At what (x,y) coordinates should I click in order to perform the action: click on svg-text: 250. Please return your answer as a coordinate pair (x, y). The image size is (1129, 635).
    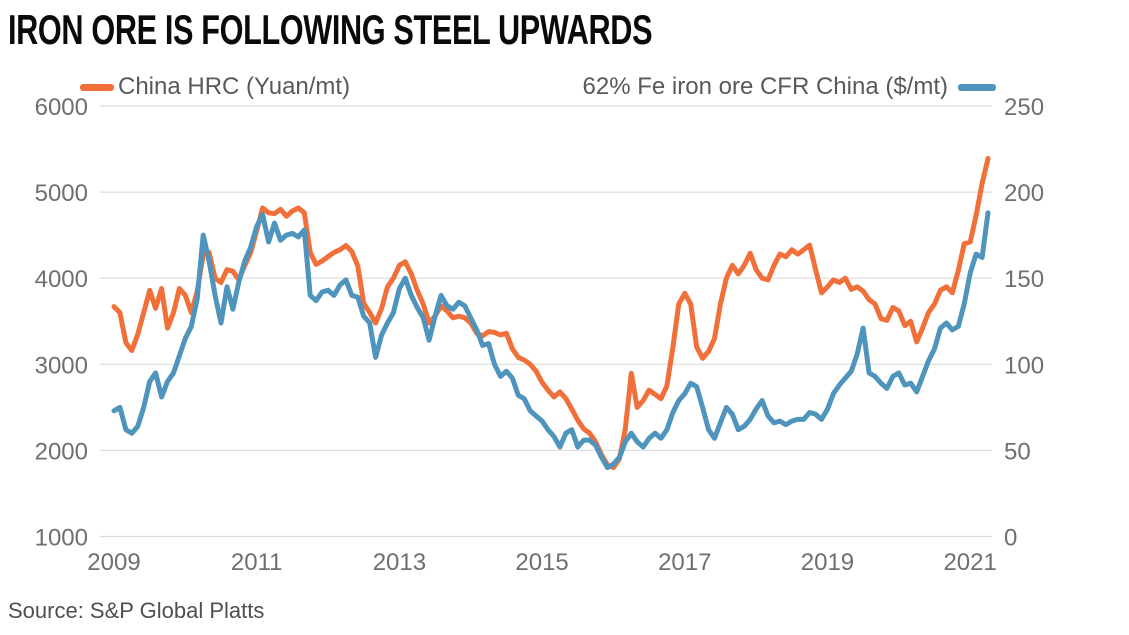
    Looking at the image, I should click on (1024, 107).